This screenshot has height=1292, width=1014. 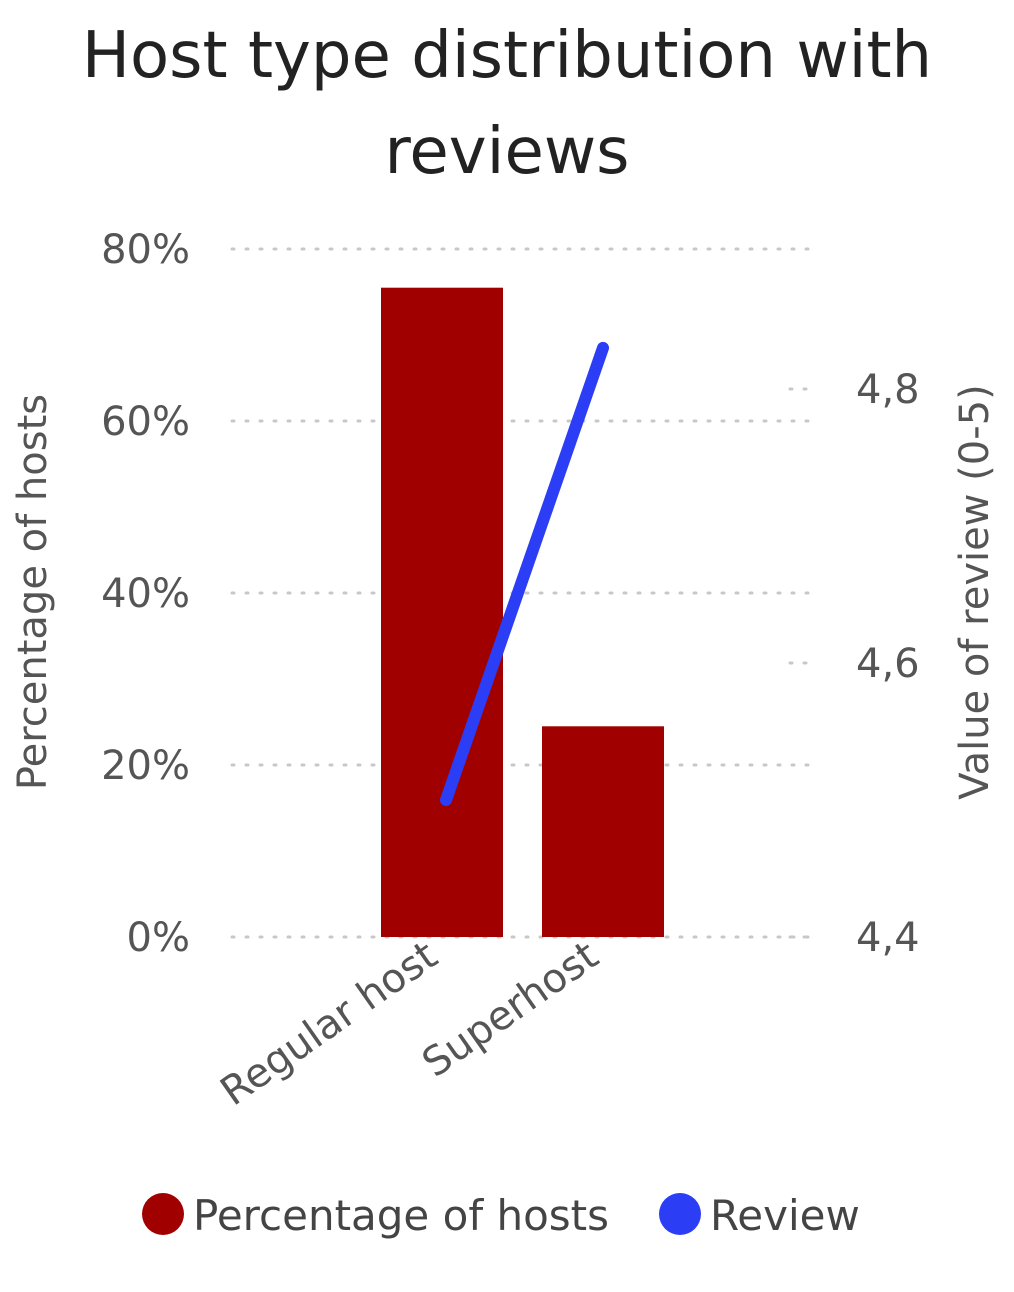 I want to click on left-axis-title: Percentage of hosts, so click(x=33, y=592).